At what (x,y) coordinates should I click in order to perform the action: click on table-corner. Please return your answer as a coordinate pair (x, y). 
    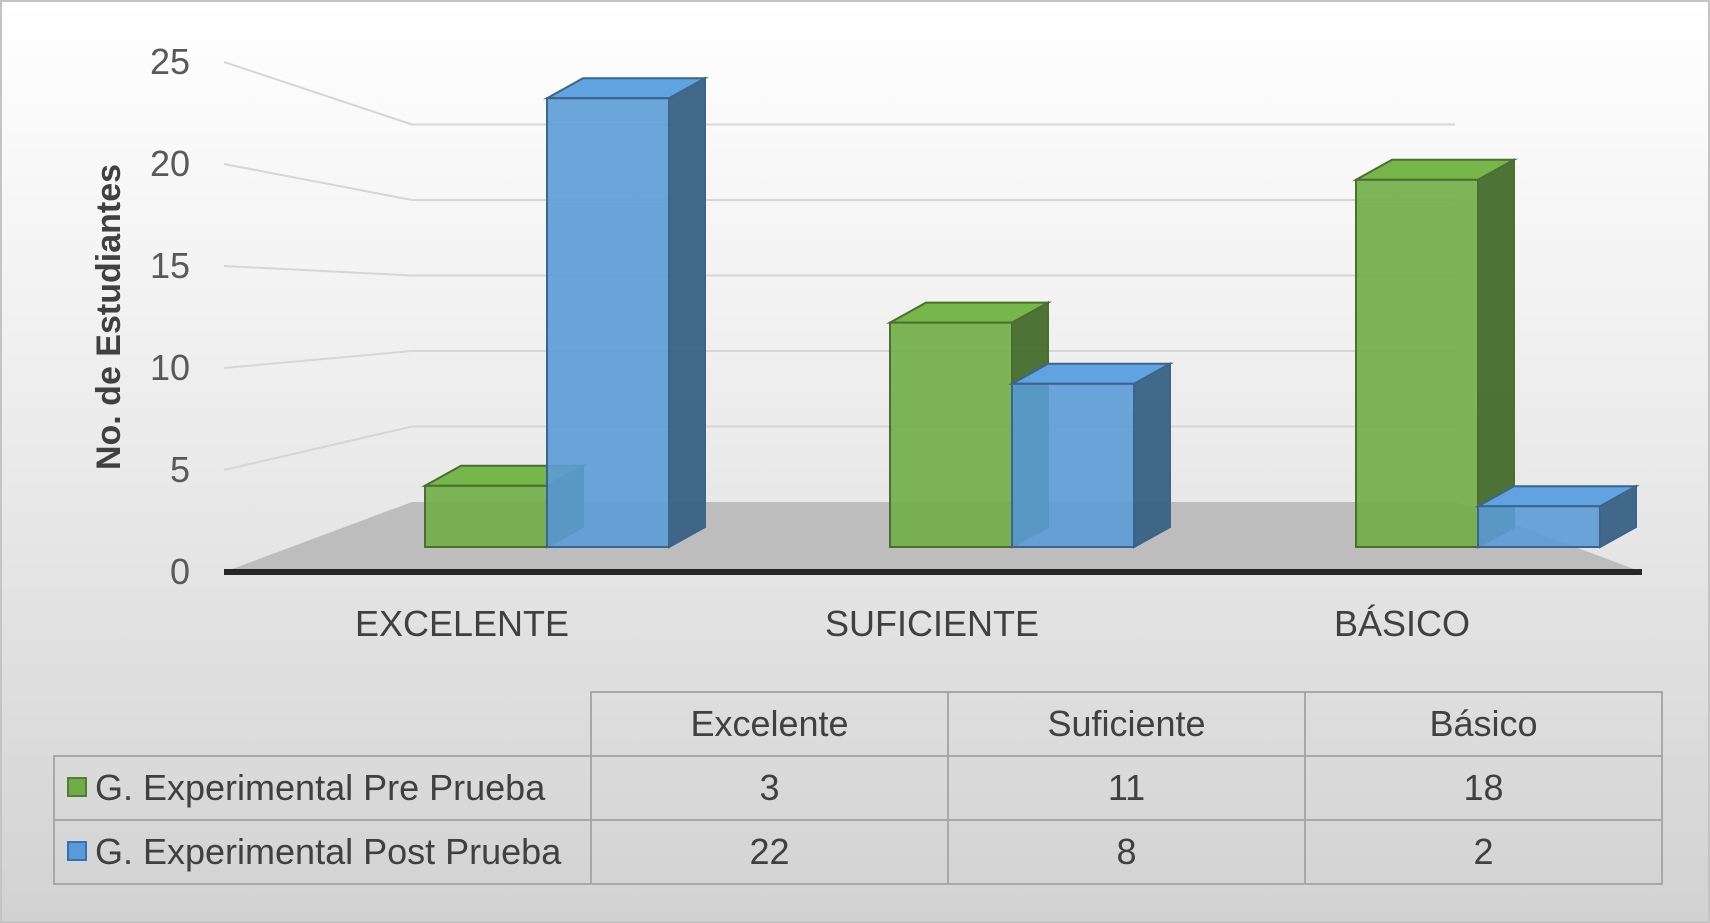
    Looking at the image, I should click on (323, 724).